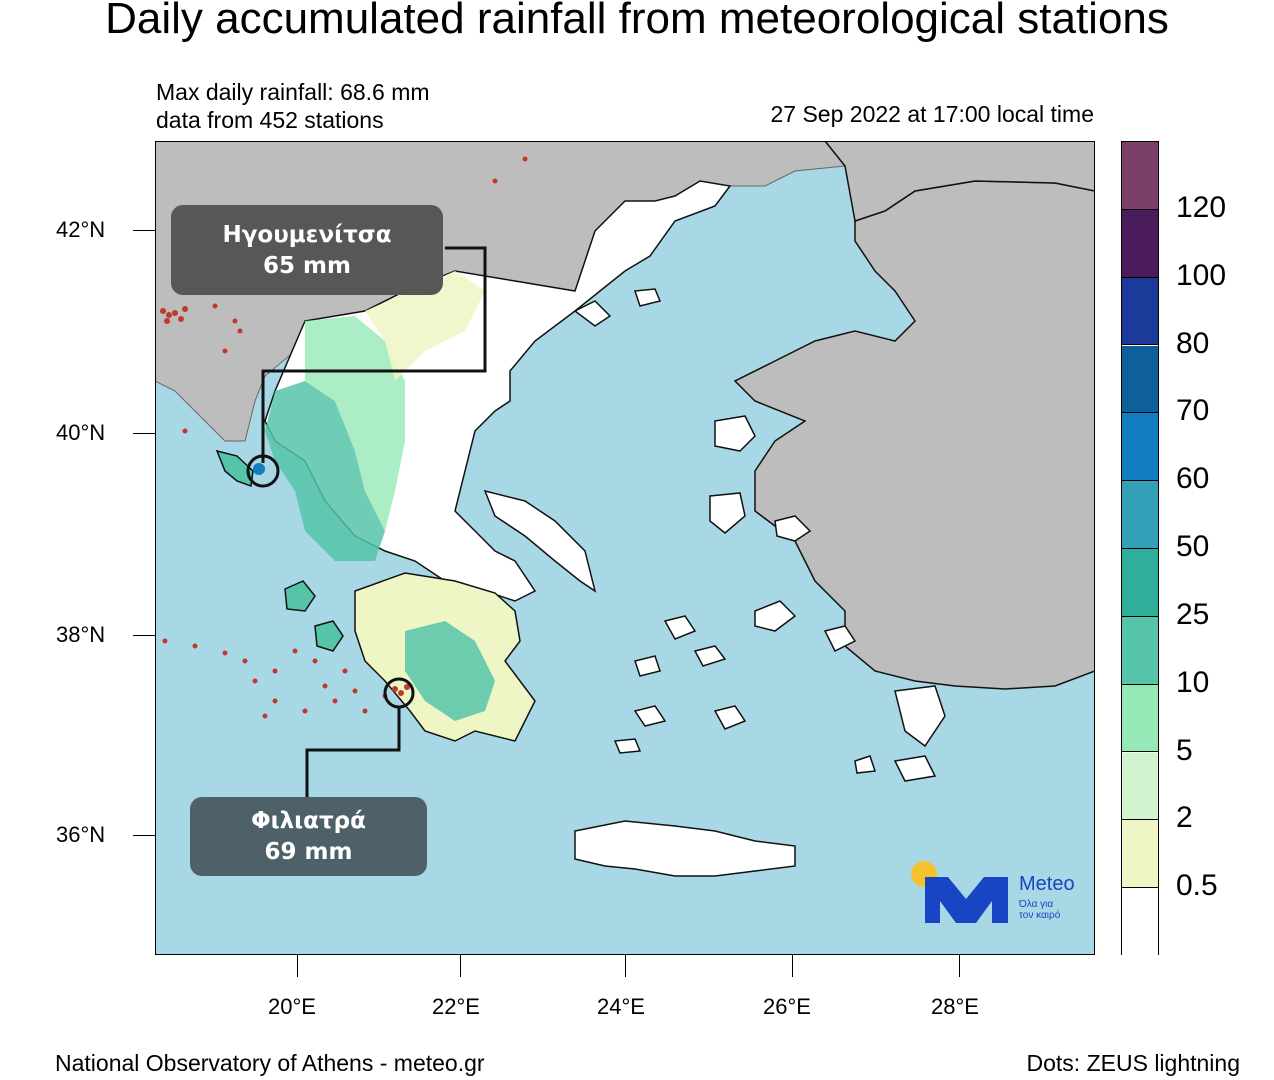 The width and height of the screenshot is (1274, 1080). I want to click on legend-label: 60, so click(1193, 479).